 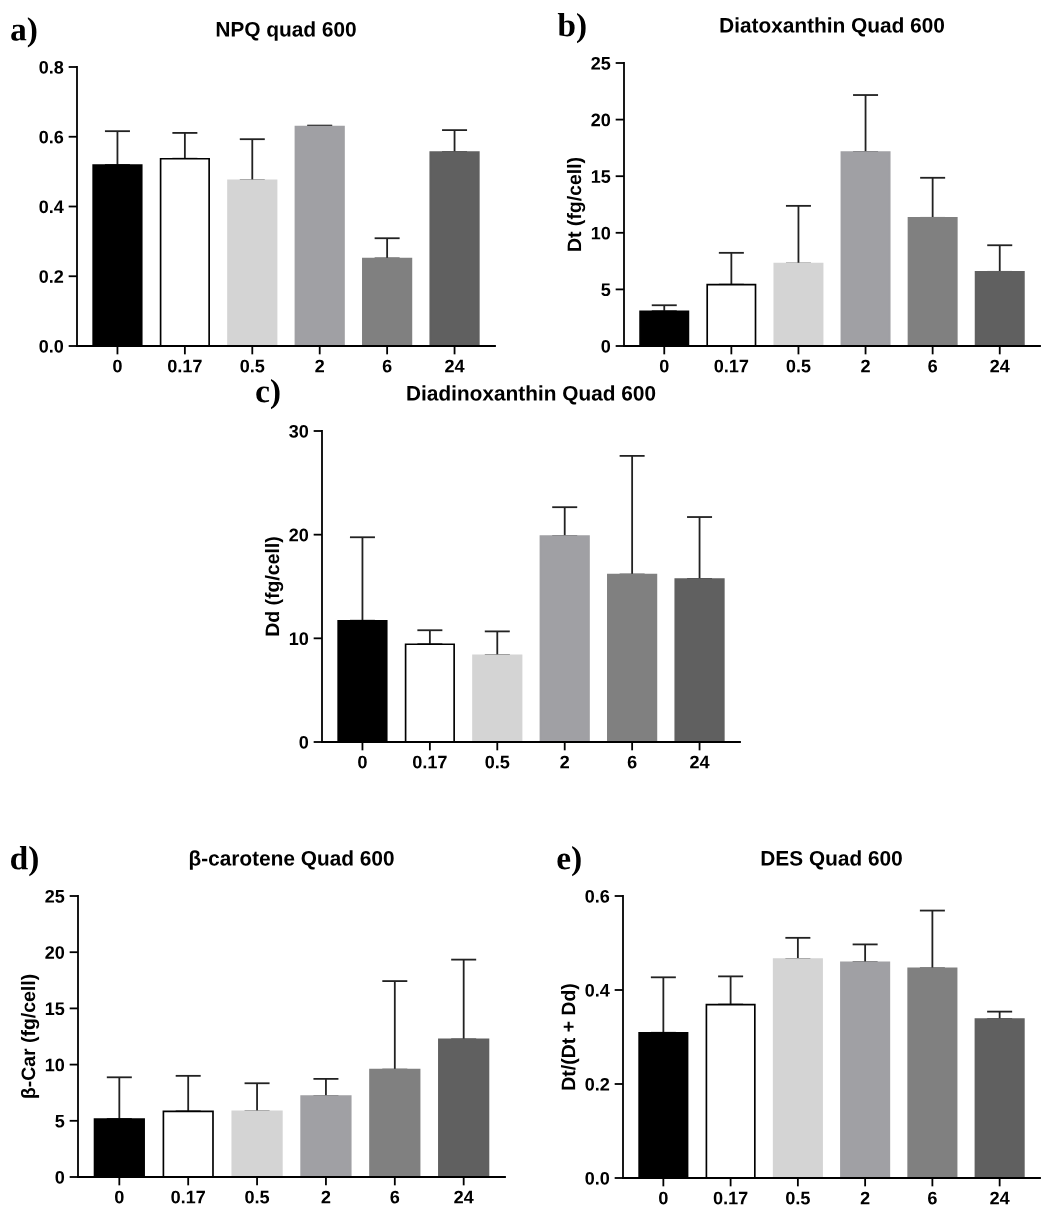 What do you see at coordinates (576, 204) in the screenshot?
I see `y-axis-title: Dt (fg/cell)` at bounding box center [576, 204].